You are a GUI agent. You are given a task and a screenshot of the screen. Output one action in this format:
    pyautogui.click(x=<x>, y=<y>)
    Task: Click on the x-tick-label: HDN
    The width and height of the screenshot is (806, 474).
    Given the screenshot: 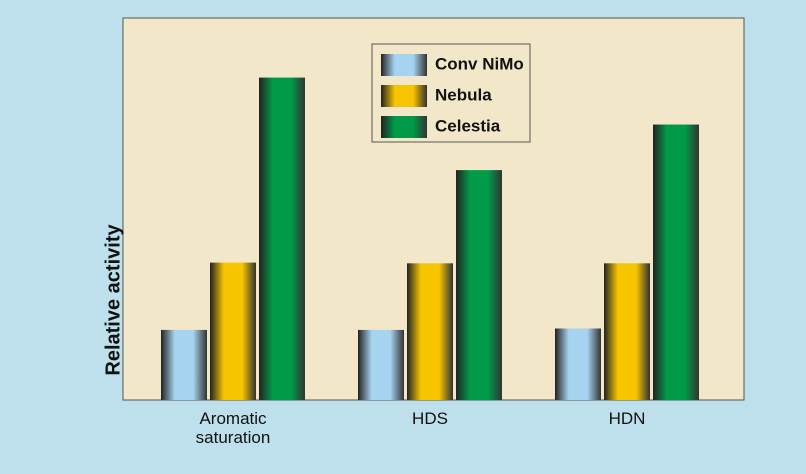 What is the action you would take?
    pyautogui.click(x=627, y=418)
    